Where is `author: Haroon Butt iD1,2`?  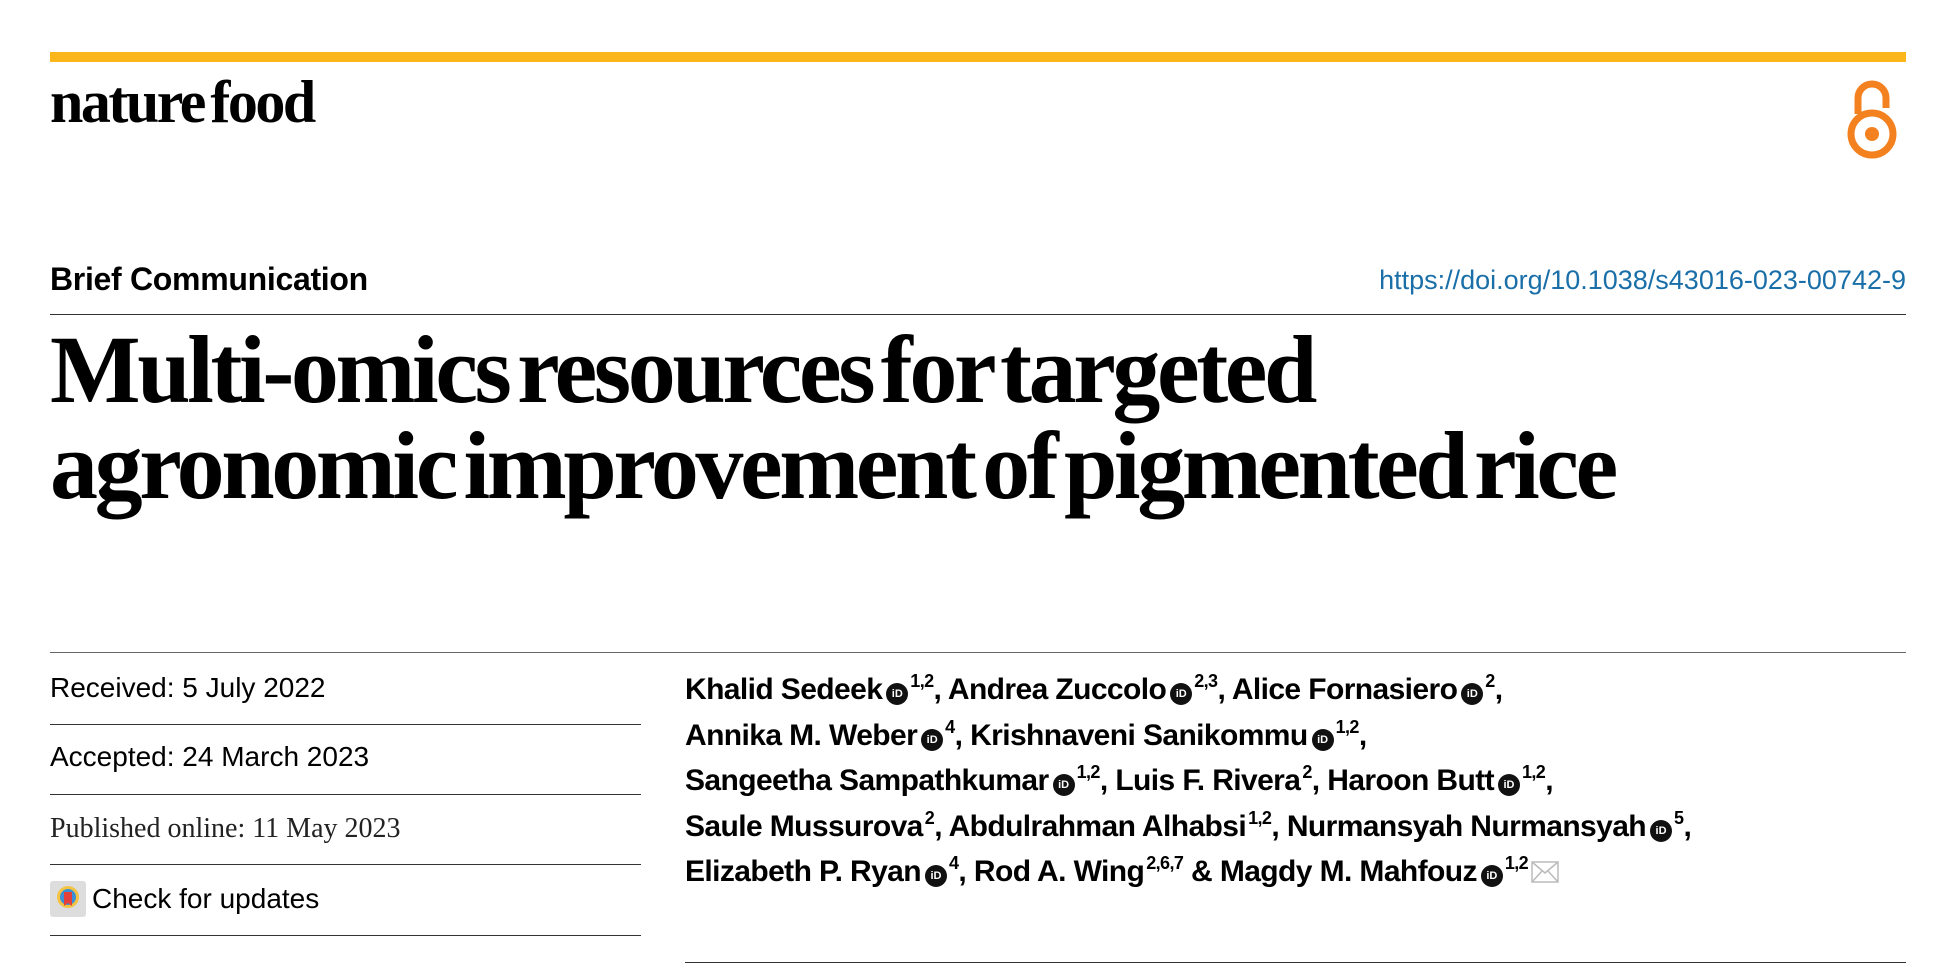
author: Haroon Butt iD1,2 is located at coordinates (1436, 779).